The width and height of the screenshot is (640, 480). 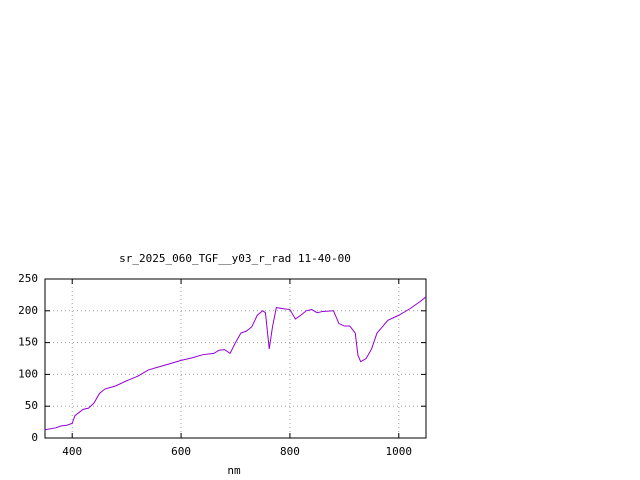 What do you see at coordinates (28, 373) in the screenshot?
I see `y-tick-label: 100` at bounding box center [28, 373].